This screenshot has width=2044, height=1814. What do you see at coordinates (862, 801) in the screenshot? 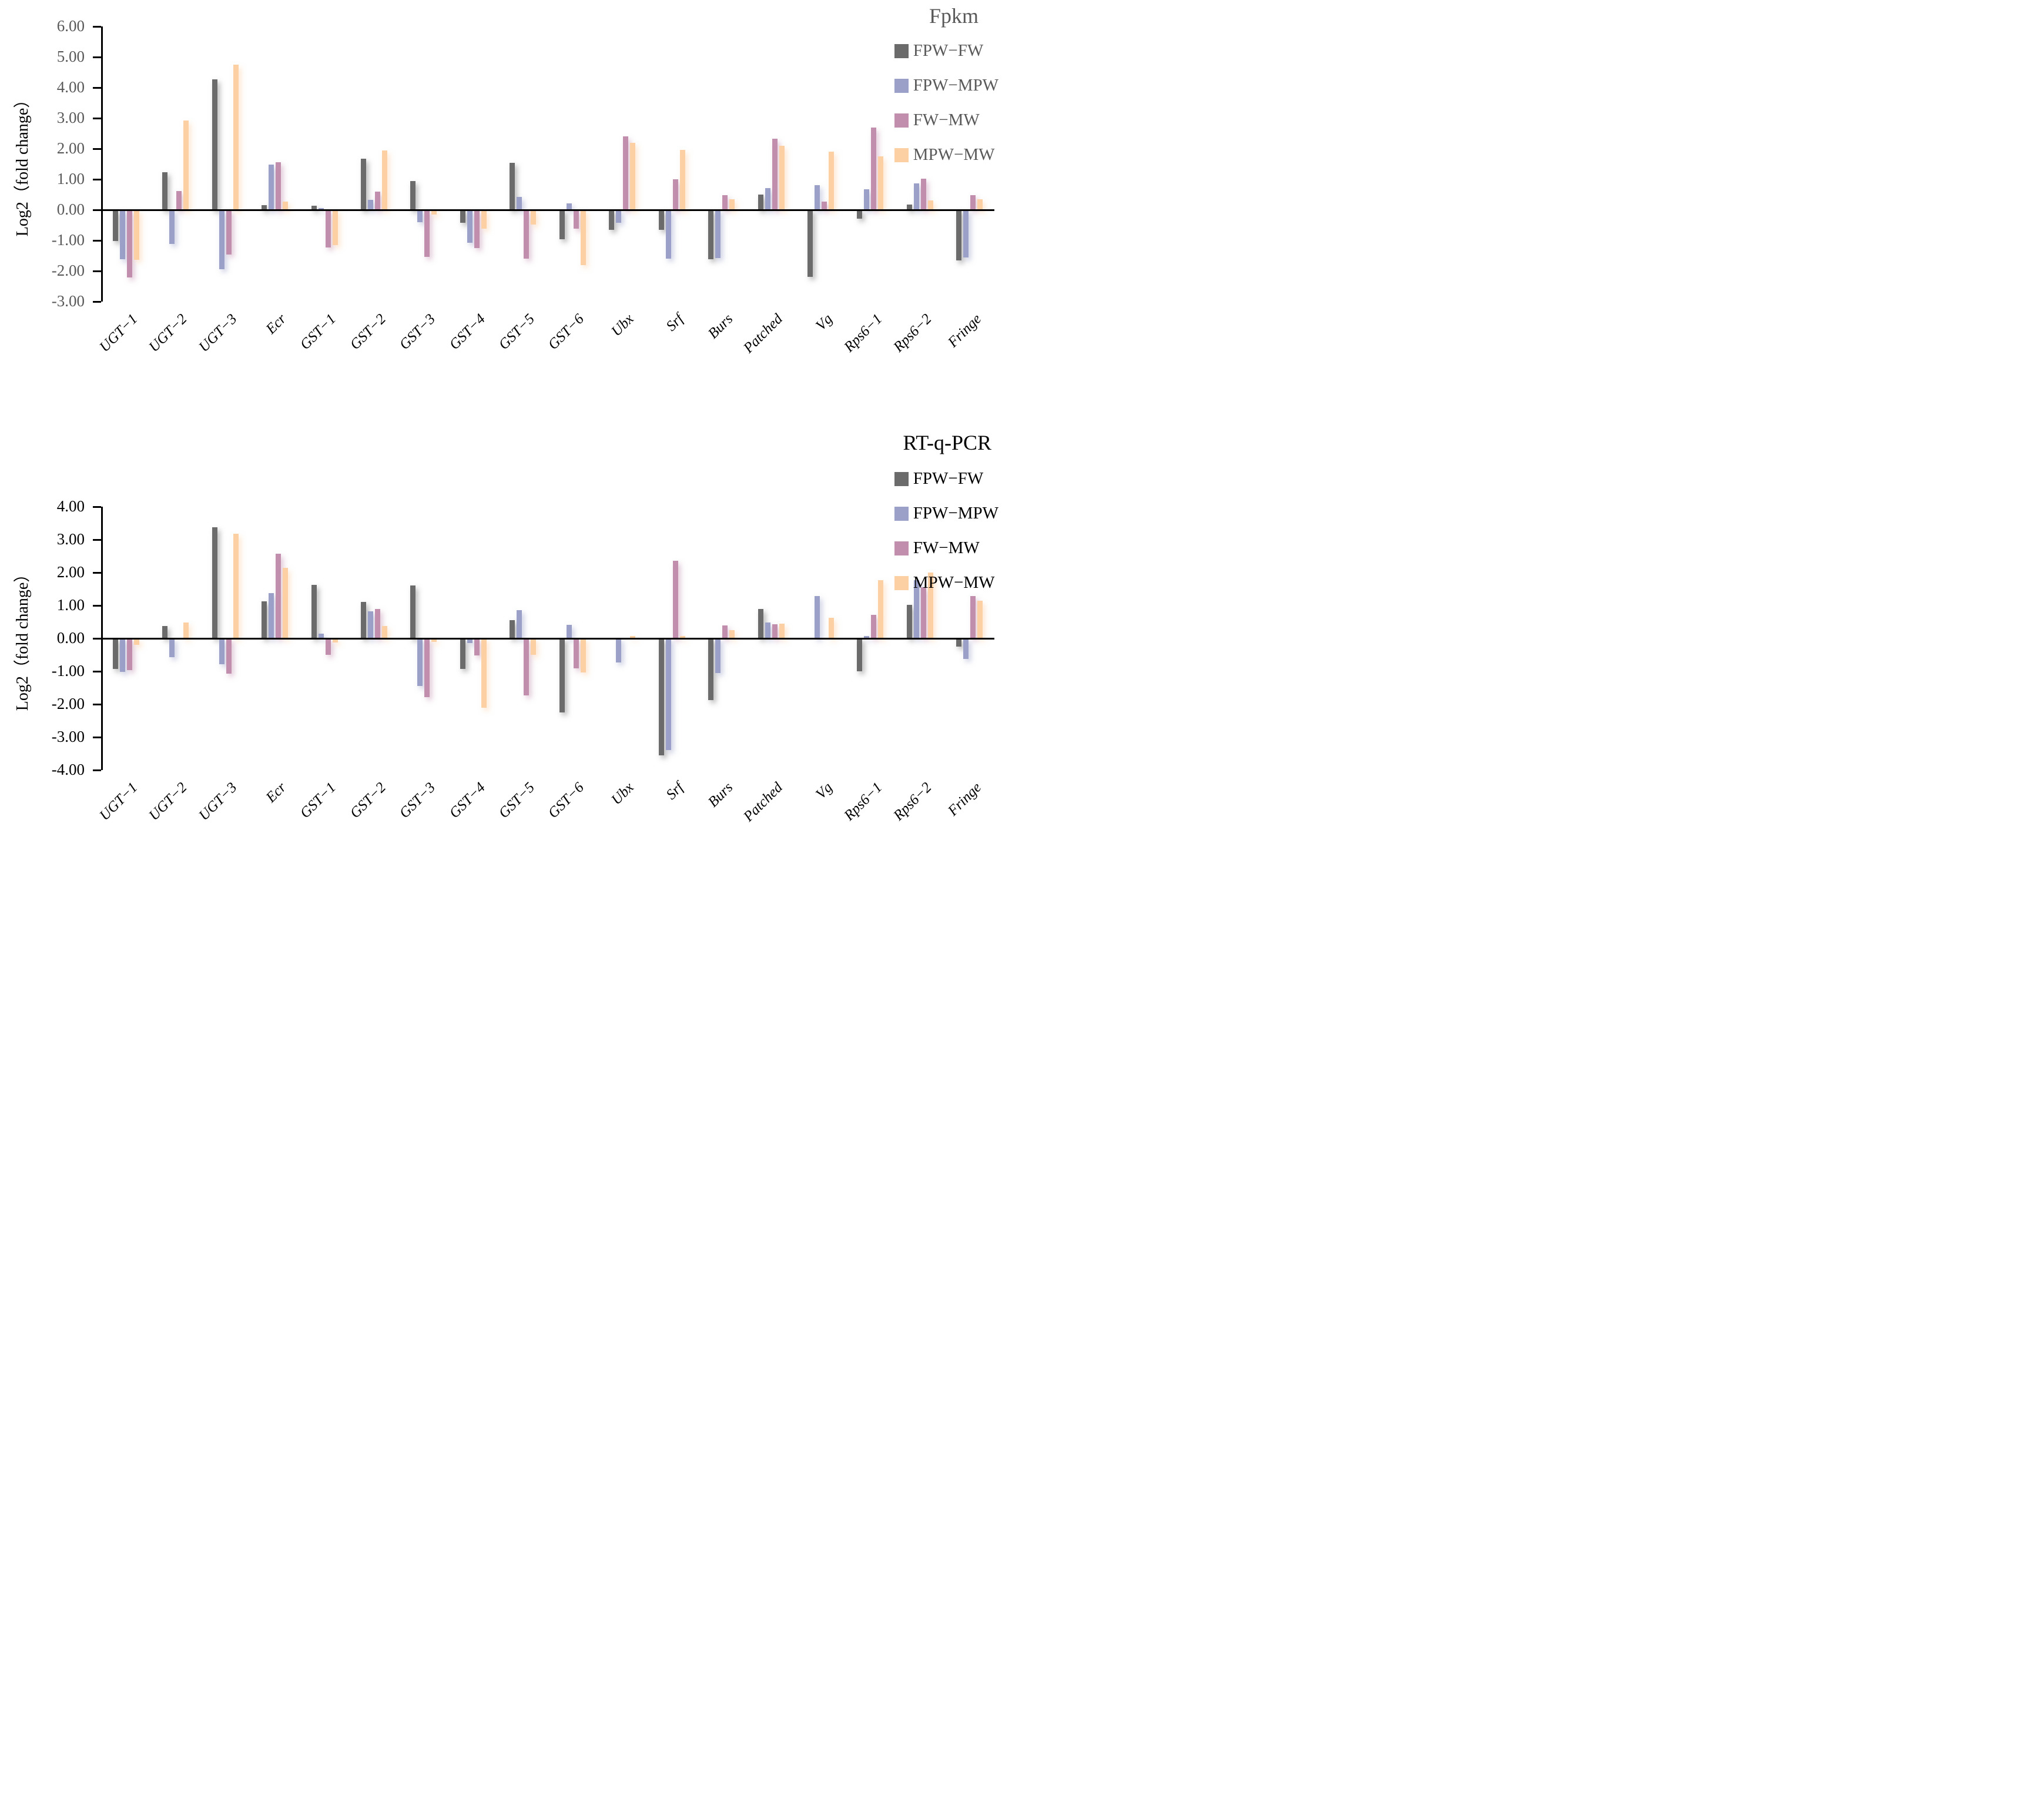
I see `x-category-label: Rps6−1` at bounding box center [862, 801].